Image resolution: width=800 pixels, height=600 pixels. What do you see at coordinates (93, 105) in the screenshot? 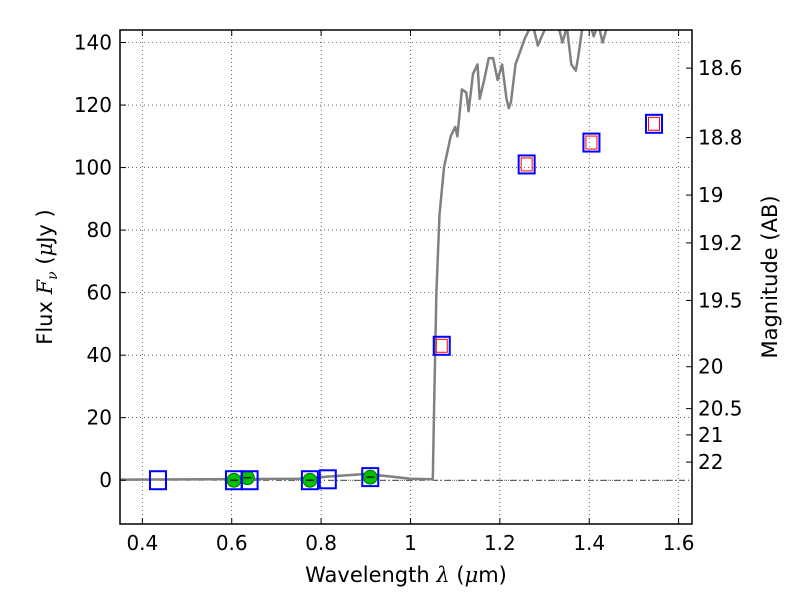
I see `y-tick-label: 120` at bounding box center [93, 105].